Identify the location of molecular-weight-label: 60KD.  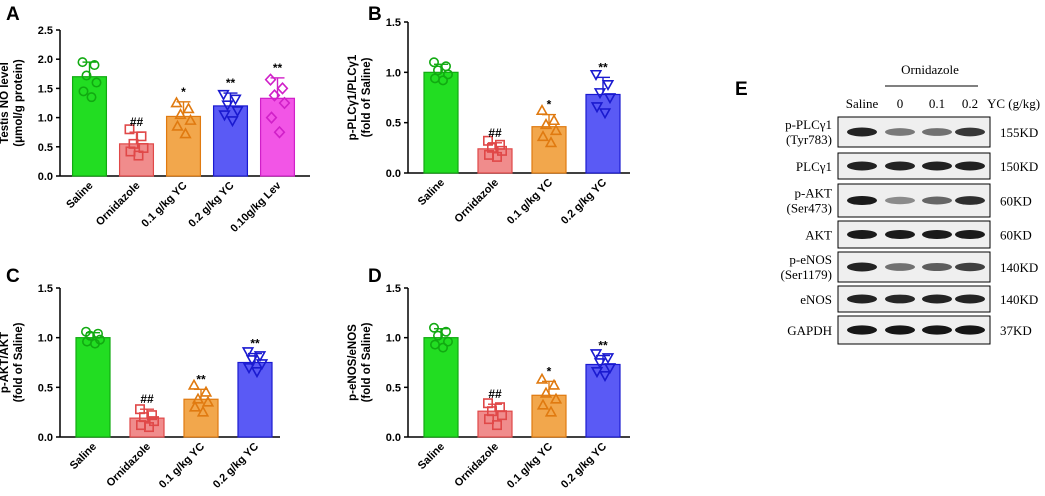
(1016, 235).